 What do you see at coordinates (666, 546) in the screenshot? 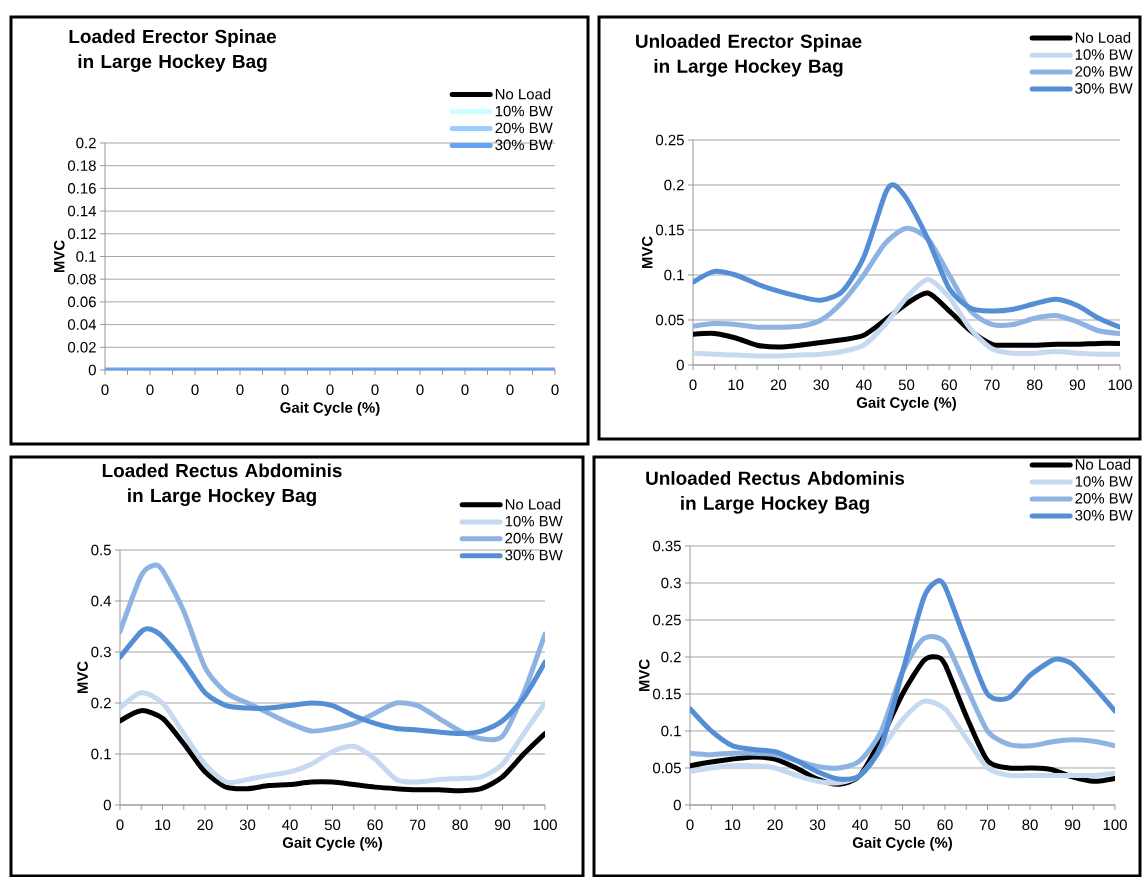
I see `y-tick-label: 0.35` at bounding box center [666, 546].